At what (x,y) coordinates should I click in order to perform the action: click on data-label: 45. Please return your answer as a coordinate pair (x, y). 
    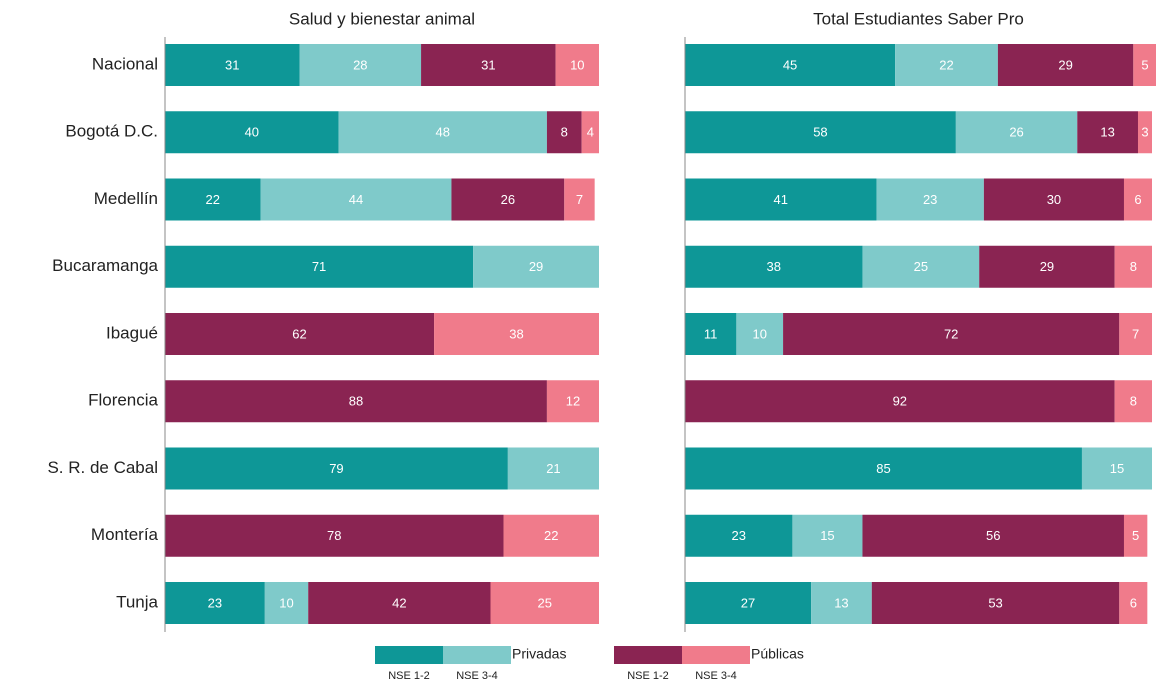
    Looking at the image, I should click on (790, 64).